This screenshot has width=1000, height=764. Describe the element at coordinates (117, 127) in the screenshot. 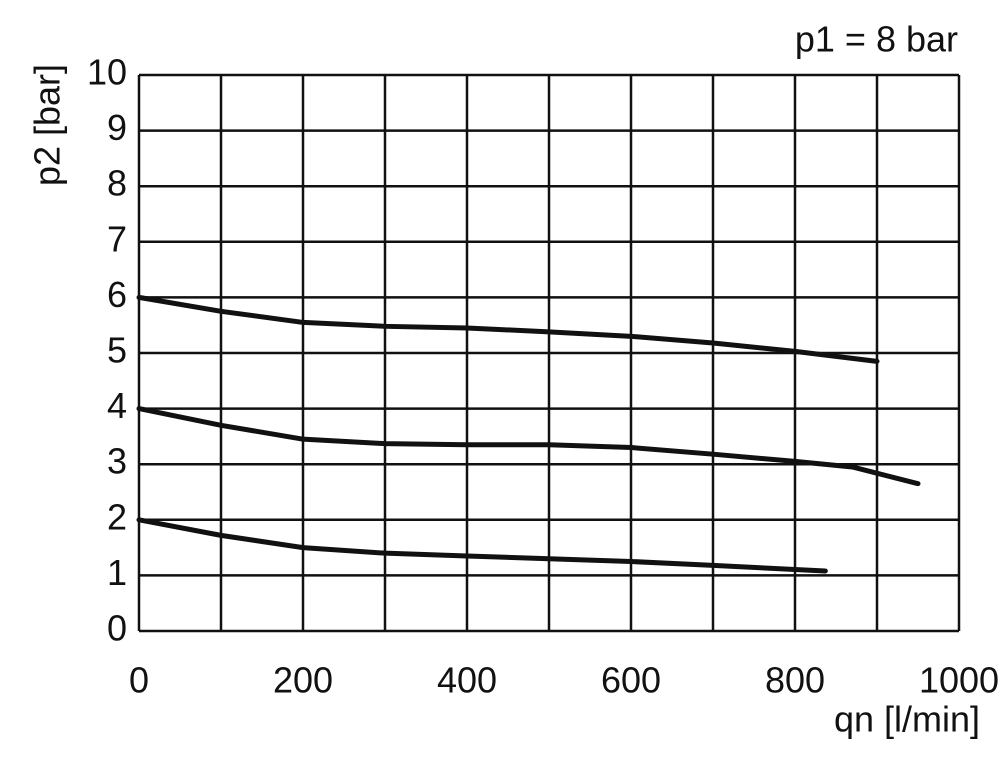

I see `y-tick-label: 9` at that location.